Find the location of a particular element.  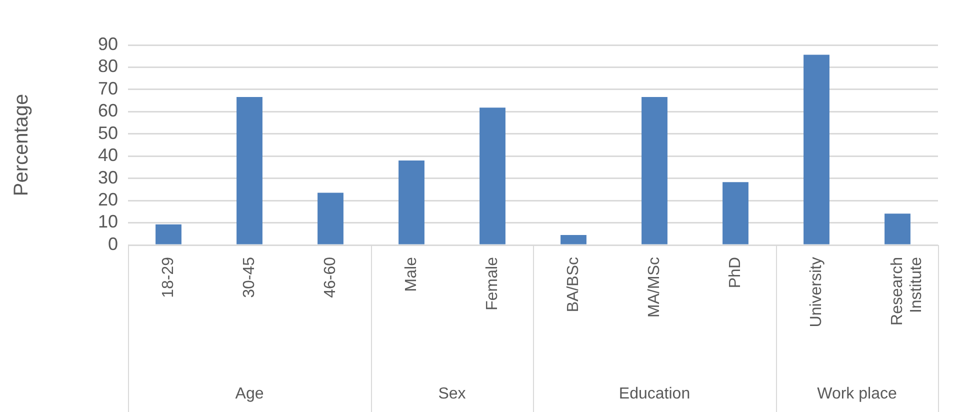

text: Age is located at coordinates (249, 393).